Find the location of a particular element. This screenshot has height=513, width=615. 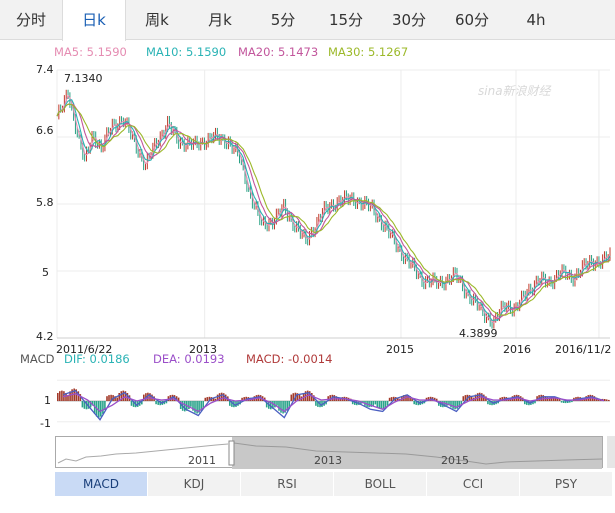

date-axis-label: 2016/11/2 is located at coordinates (583, 349).